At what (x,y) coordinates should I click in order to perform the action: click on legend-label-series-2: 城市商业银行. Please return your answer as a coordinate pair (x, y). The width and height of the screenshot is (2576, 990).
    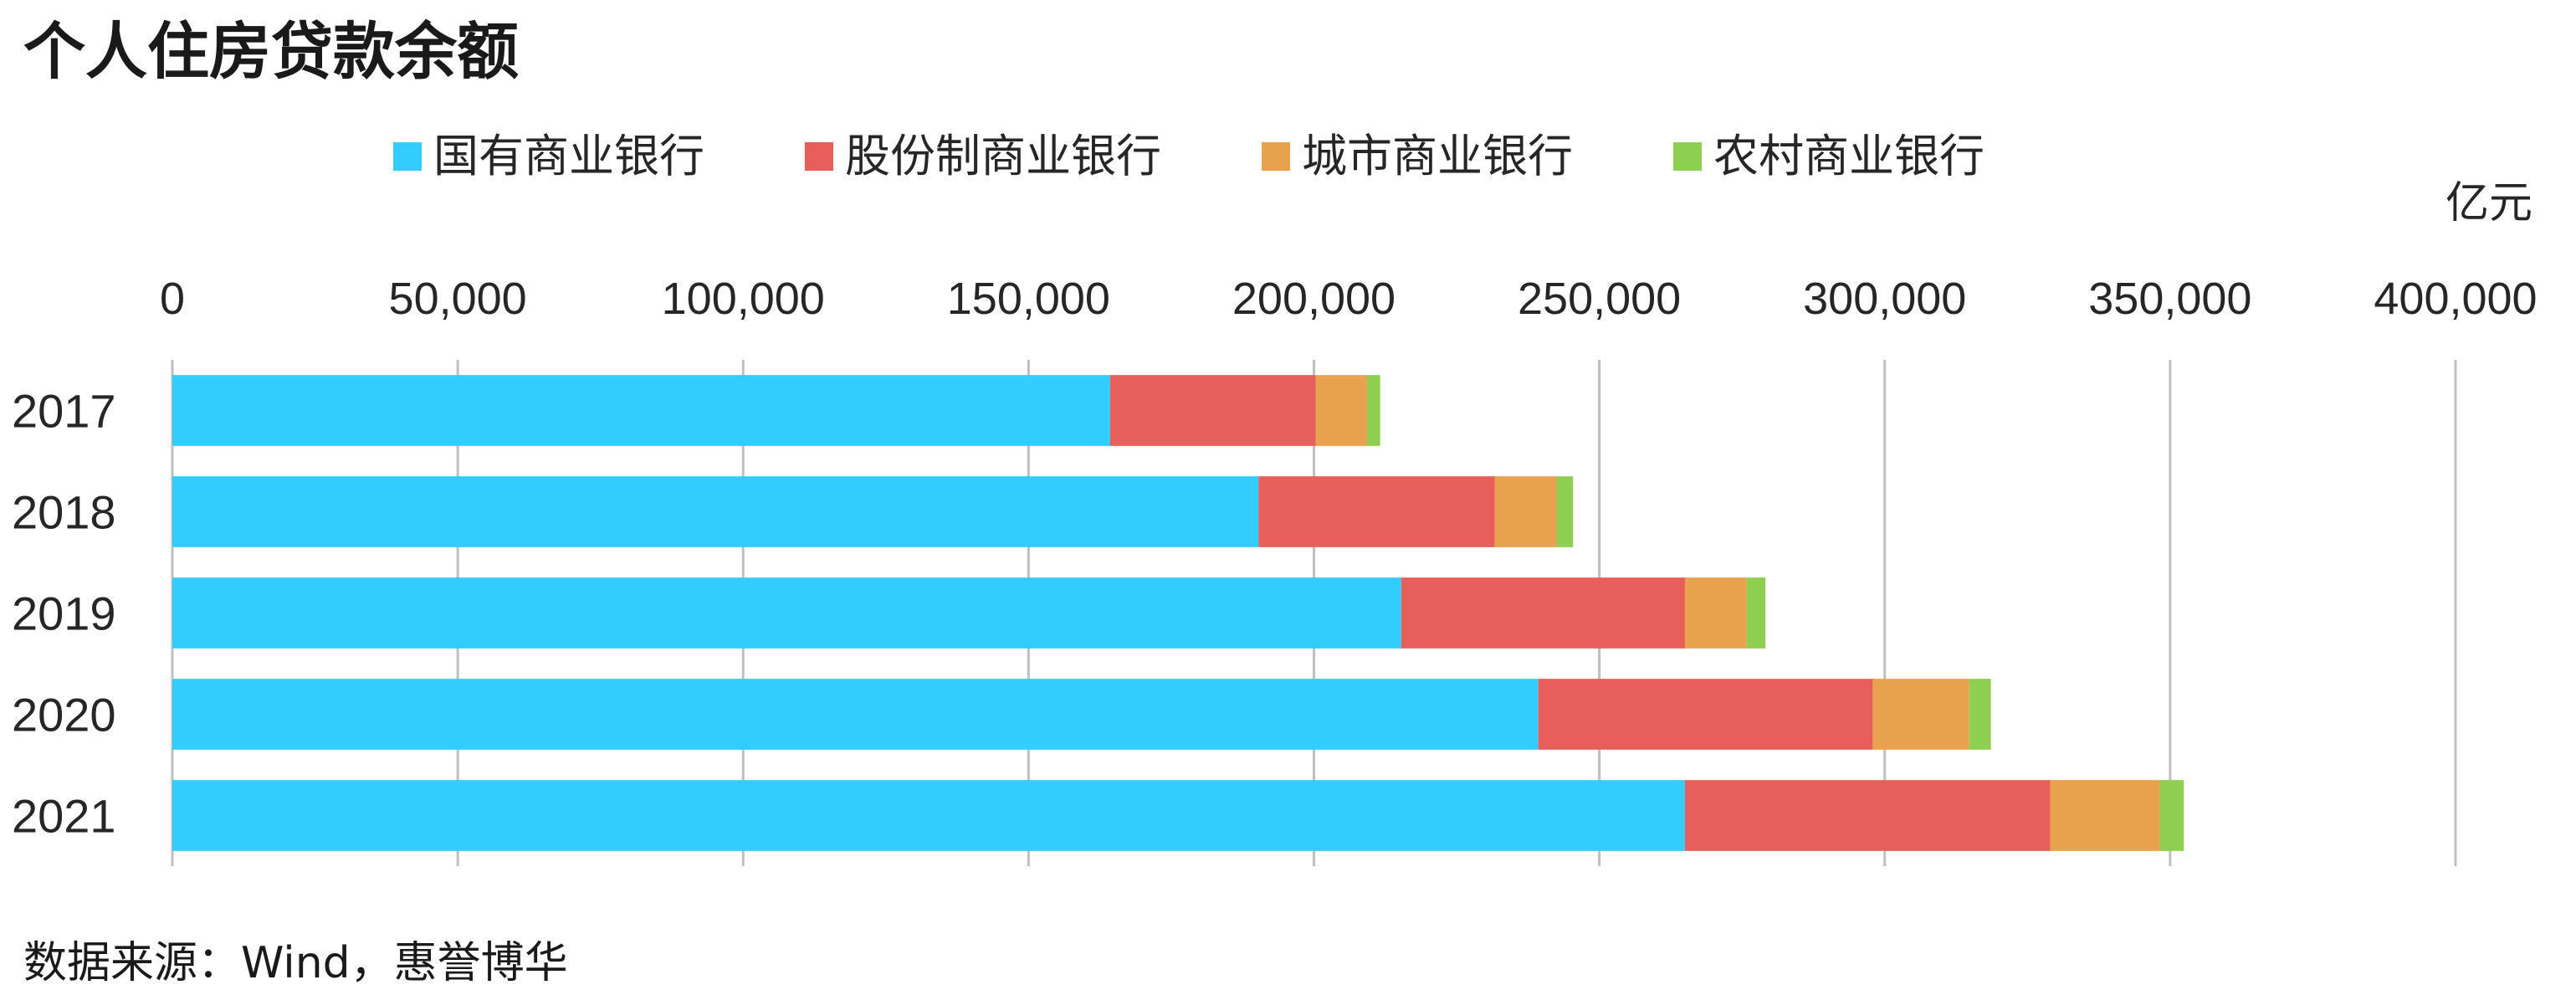
    Looking at the image, I should click on (1438, 156).